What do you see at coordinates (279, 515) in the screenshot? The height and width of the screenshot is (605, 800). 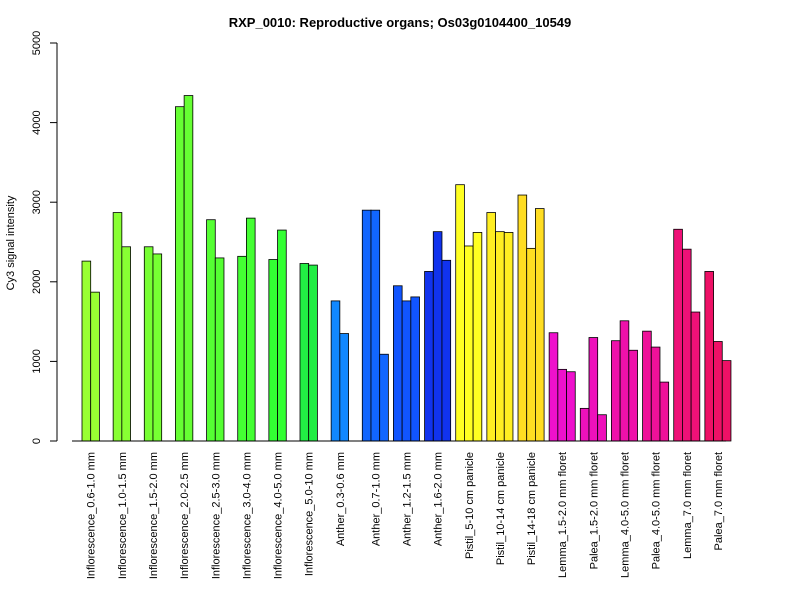 I see `x-tick-label: Inflorescence_4.0-5.0 mm` at bounding box center [279, 515].